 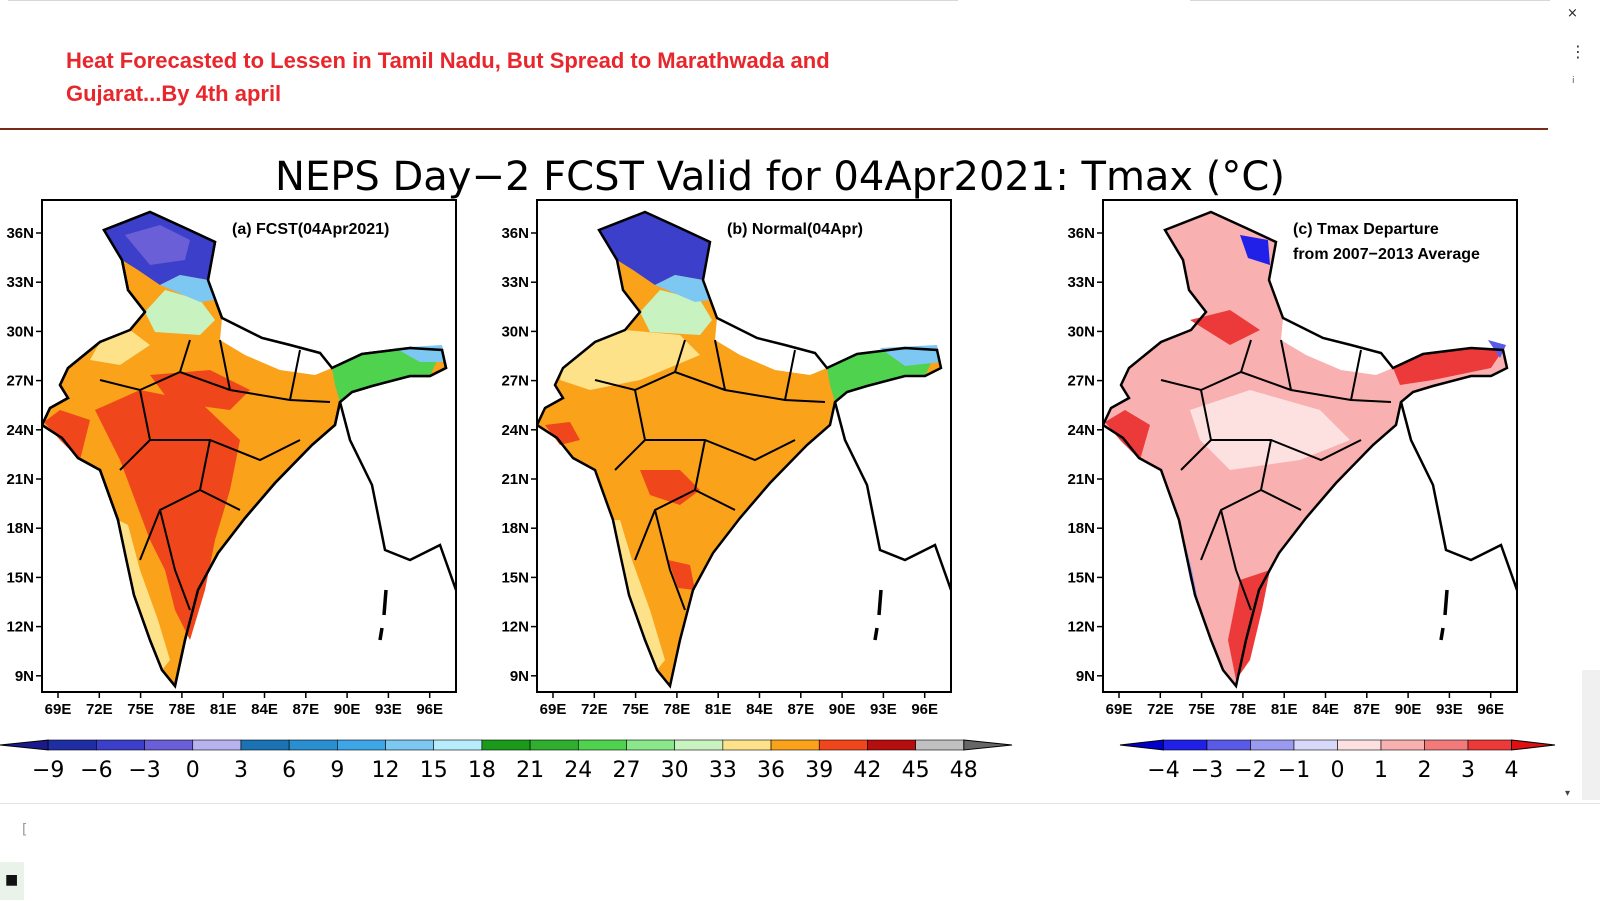 I want to click on colorbar-label: 21, so click(x=530, y=770).